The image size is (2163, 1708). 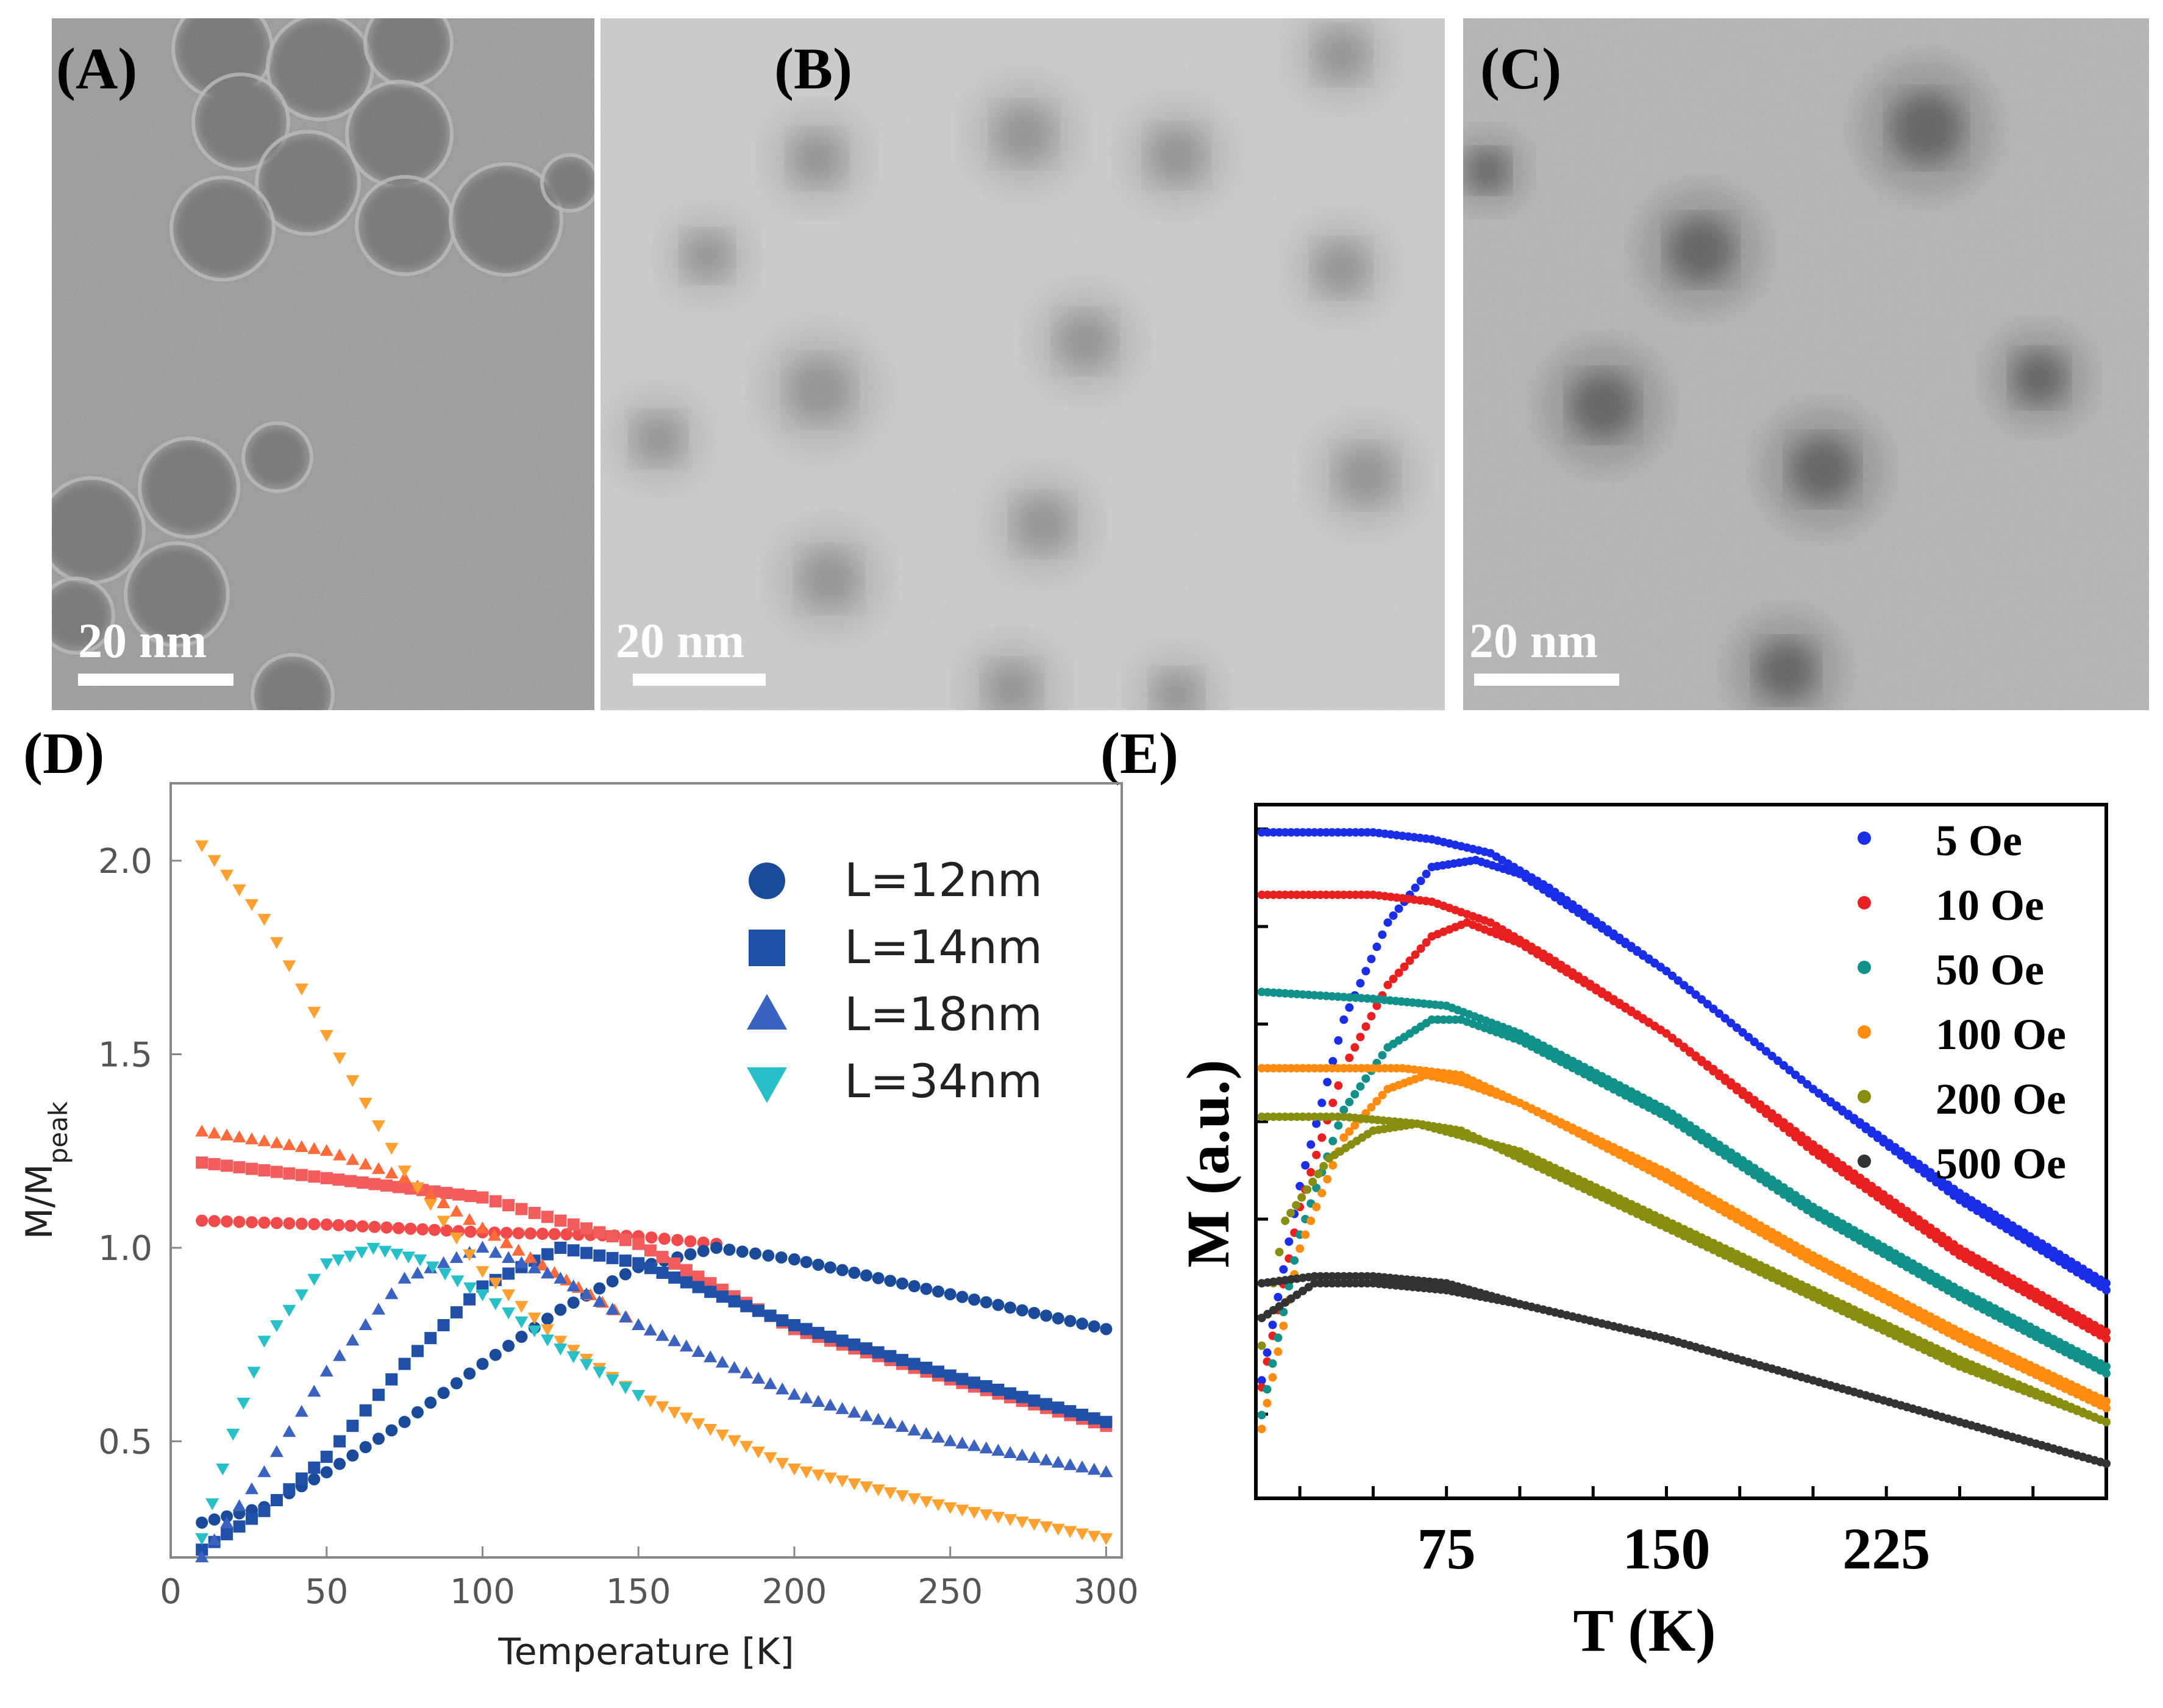 What do you see at coordinates (40, 1201) in the screenshot?
I see `chart-d-ylabel-main: M/M` at bounding box center [40, 1201].